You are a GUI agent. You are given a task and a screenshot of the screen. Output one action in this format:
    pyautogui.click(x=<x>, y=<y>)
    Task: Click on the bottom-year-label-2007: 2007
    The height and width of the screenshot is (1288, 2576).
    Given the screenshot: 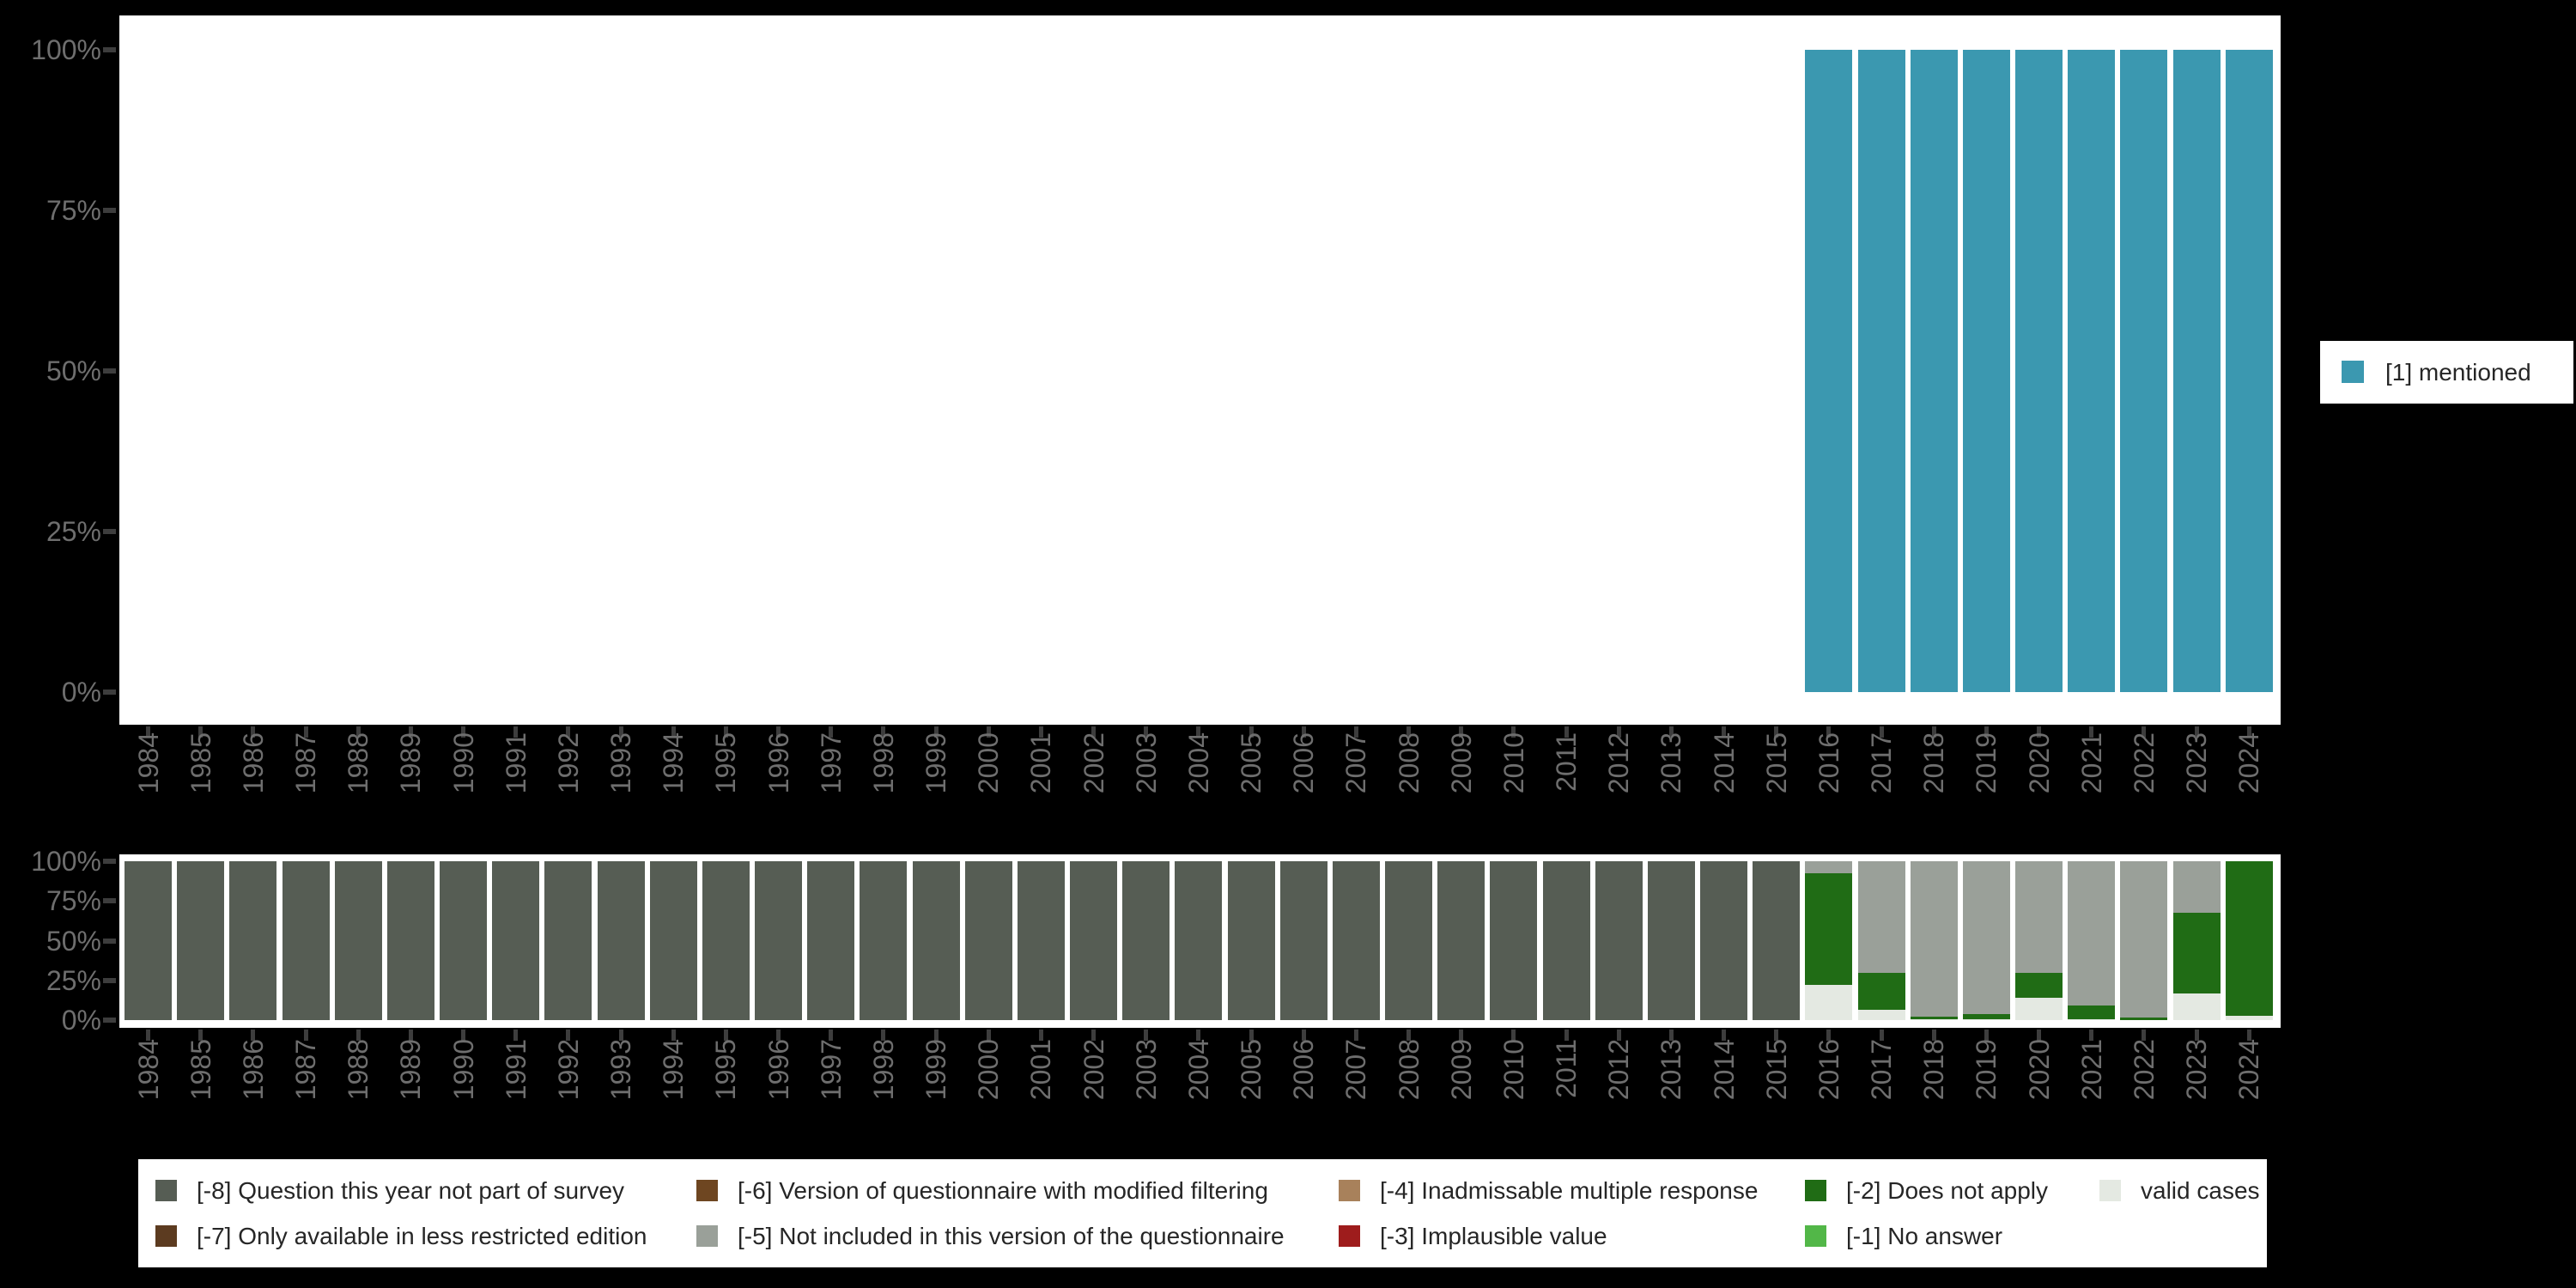 What is the action you would take?
    pyautogui.click(x=1356, y=1070)
    